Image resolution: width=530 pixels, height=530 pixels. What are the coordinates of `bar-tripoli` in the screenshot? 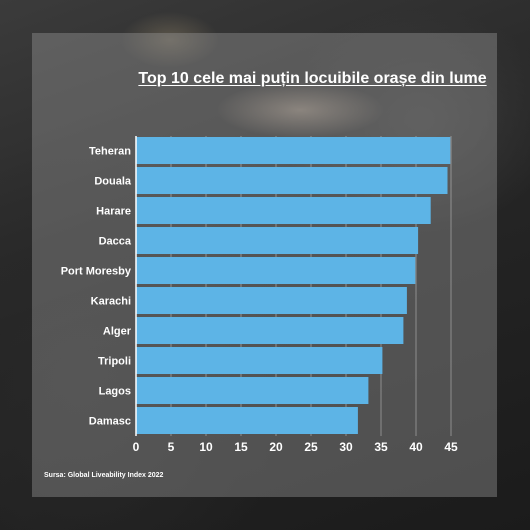 It's located at (259, 360).